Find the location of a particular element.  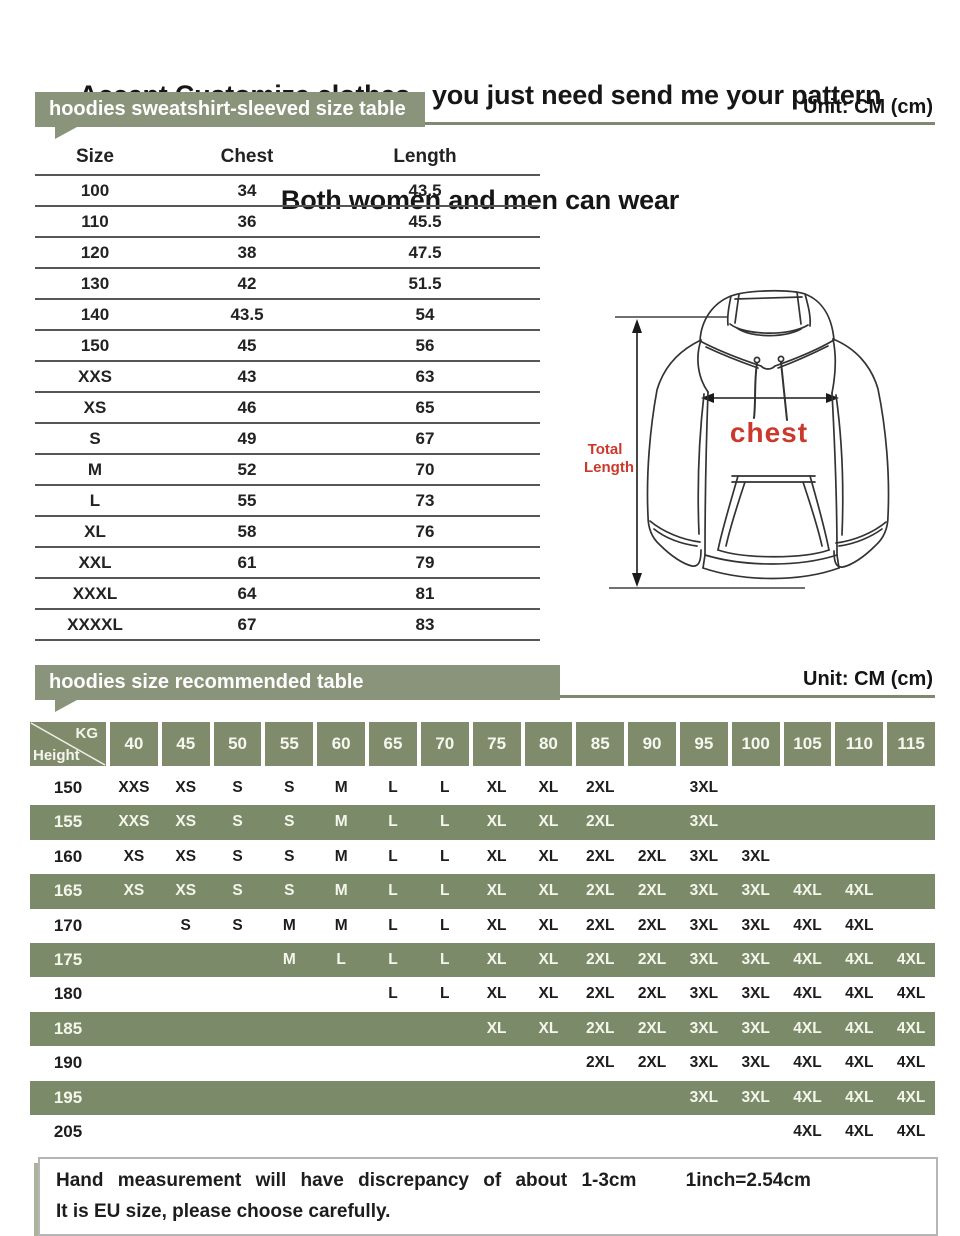

size-table-cell: 110 is located at coordinates (95, 221).